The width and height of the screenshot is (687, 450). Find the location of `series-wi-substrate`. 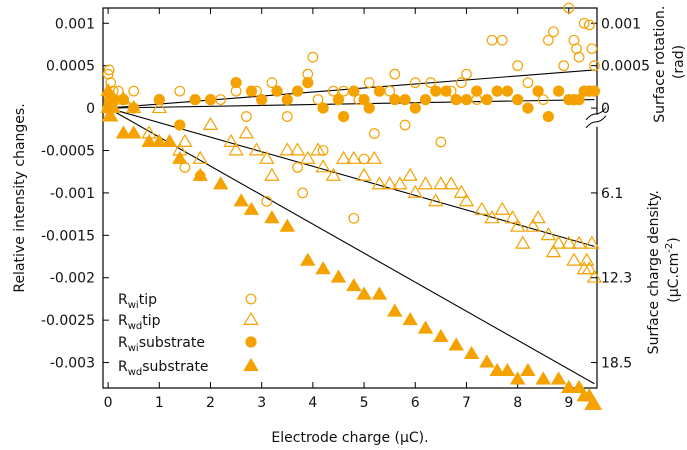

series-wi-substrate is located at coordinates (351, 104).